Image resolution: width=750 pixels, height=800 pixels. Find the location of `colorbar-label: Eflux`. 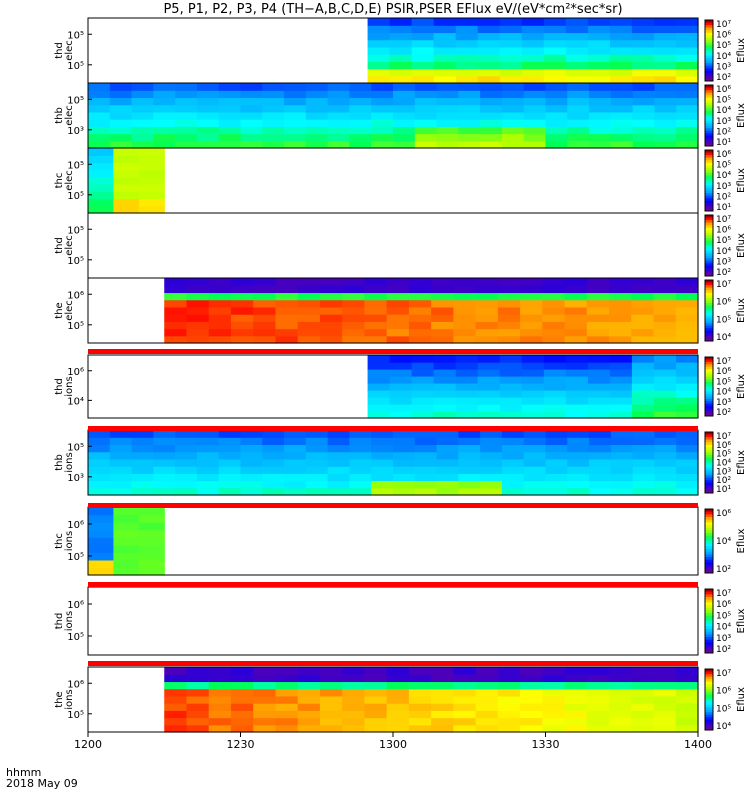

colorbar-label: Eflux is located at coordinates (741, 180).